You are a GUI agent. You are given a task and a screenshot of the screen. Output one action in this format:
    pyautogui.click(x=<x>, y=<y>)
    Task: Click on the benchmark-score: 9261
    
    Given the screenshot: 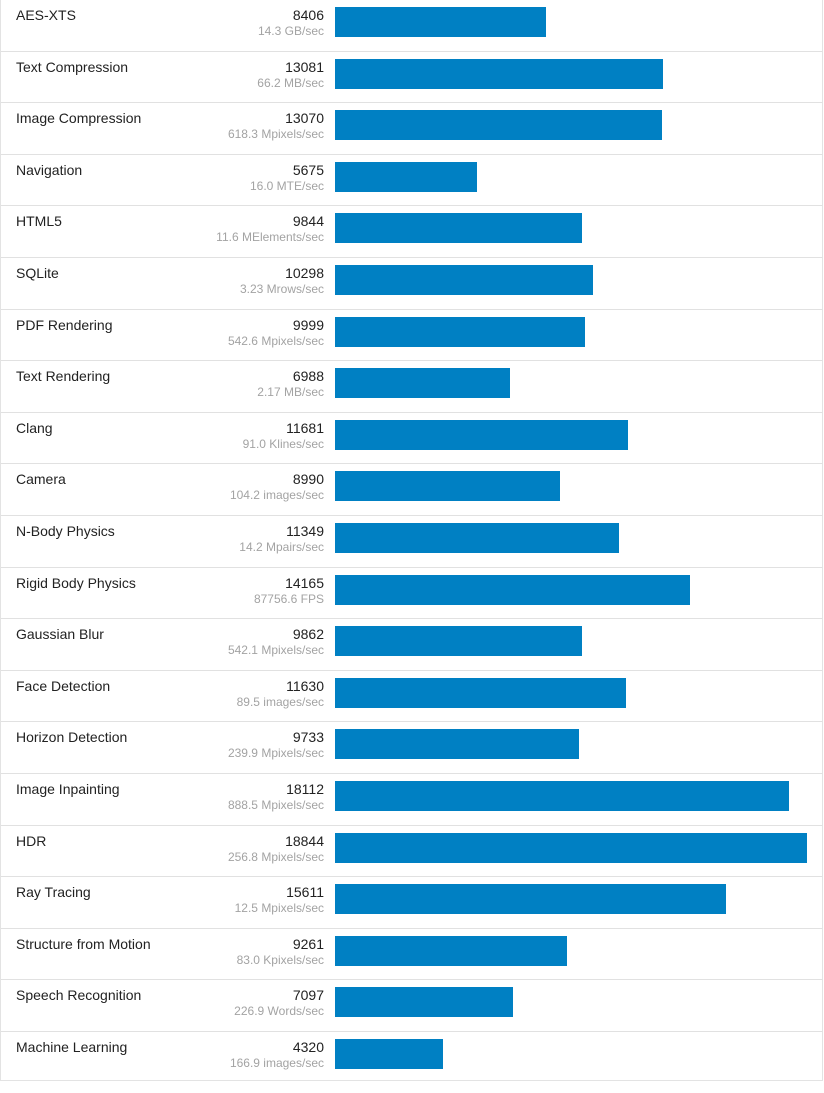 What is the action you would take?
    pyautogui.click(x=308, y=944)
    